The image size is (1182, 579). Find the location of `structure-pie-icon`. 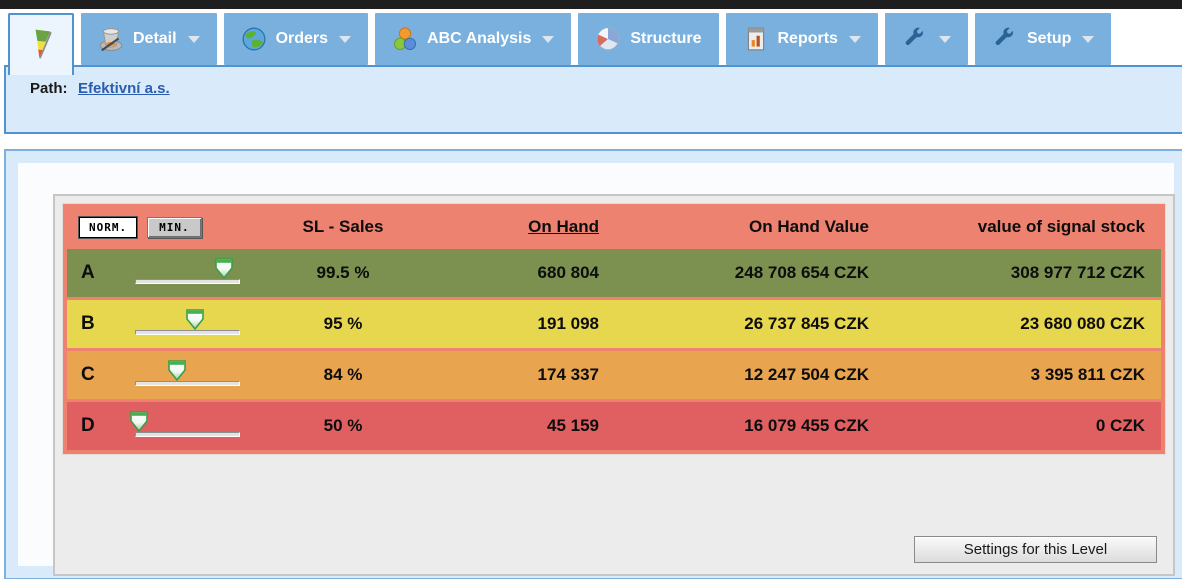

structure-pie-icon is located at coordinates (608, 39).